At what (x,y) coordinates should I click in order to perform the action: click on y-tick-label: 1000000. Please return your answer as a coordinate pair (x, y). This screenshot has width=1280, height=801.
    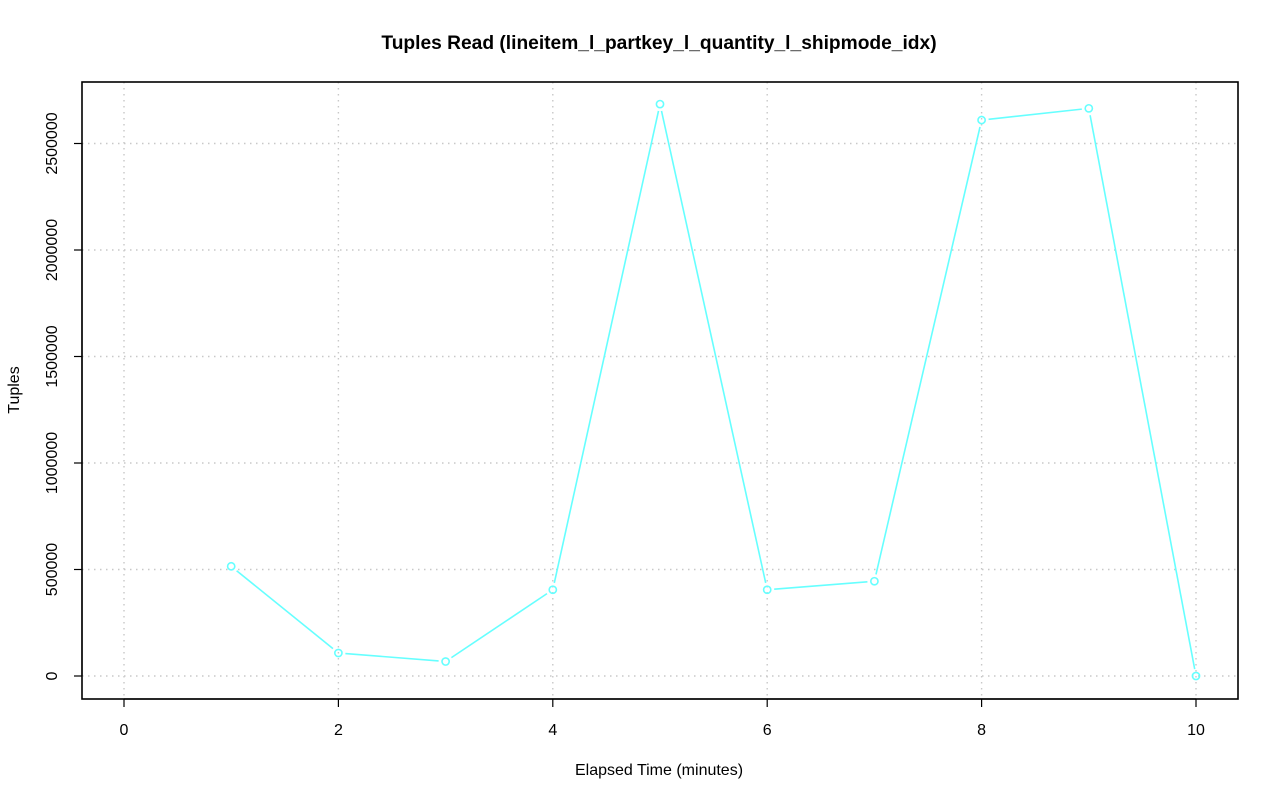
    Looking at the image, I should click on (52, 463).